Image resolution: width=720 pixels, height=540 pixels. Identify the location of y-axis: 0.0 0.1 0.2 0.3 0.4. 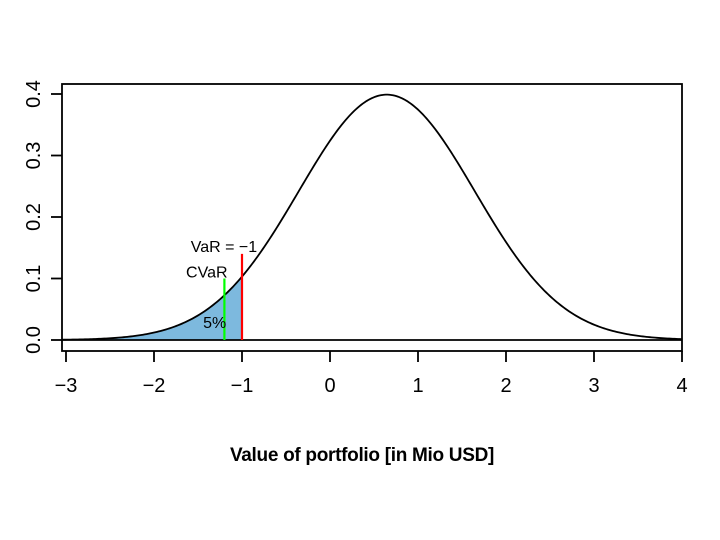
(42, 217).